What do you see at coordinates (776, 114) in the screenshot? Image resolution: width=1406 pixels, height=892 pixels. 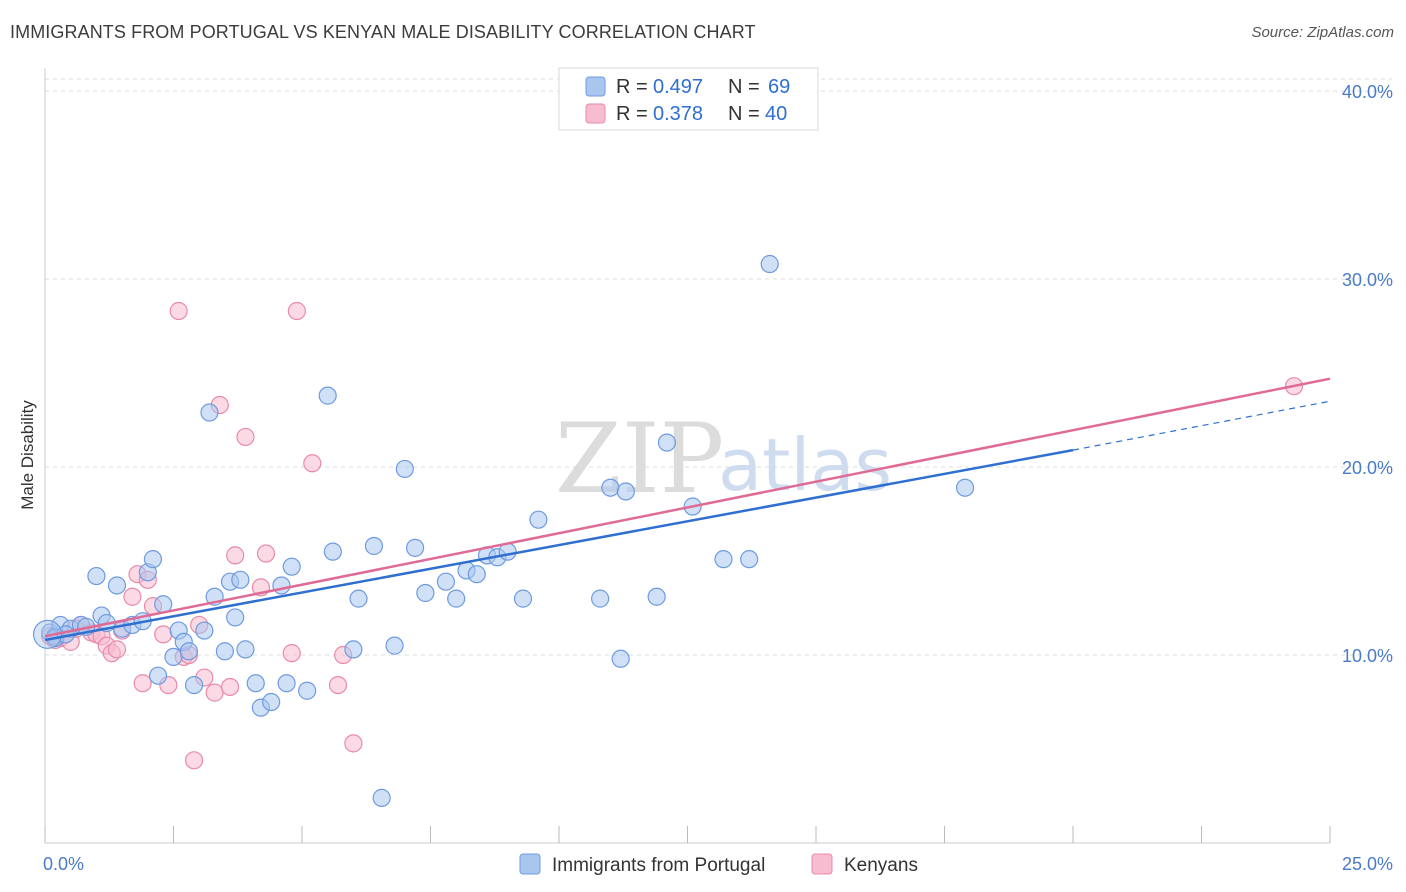 I see `legend-n-value-2: 40` at bounding box center [776, 114].